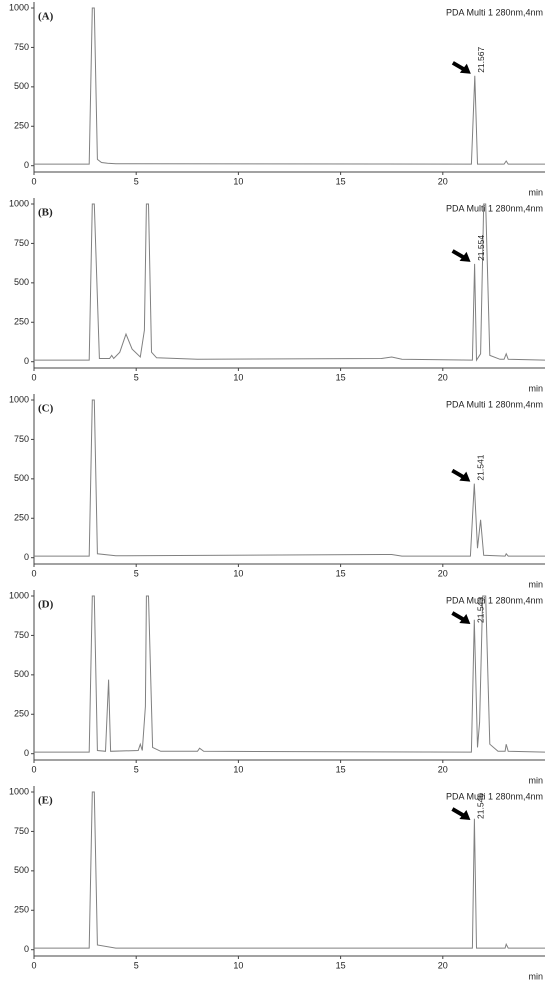 This screenshot has width=550, height=985. What do you see at coordinates (45, 801) in the screenshot?
I see `panel-title: (E)` at bounding box center [45, 801].